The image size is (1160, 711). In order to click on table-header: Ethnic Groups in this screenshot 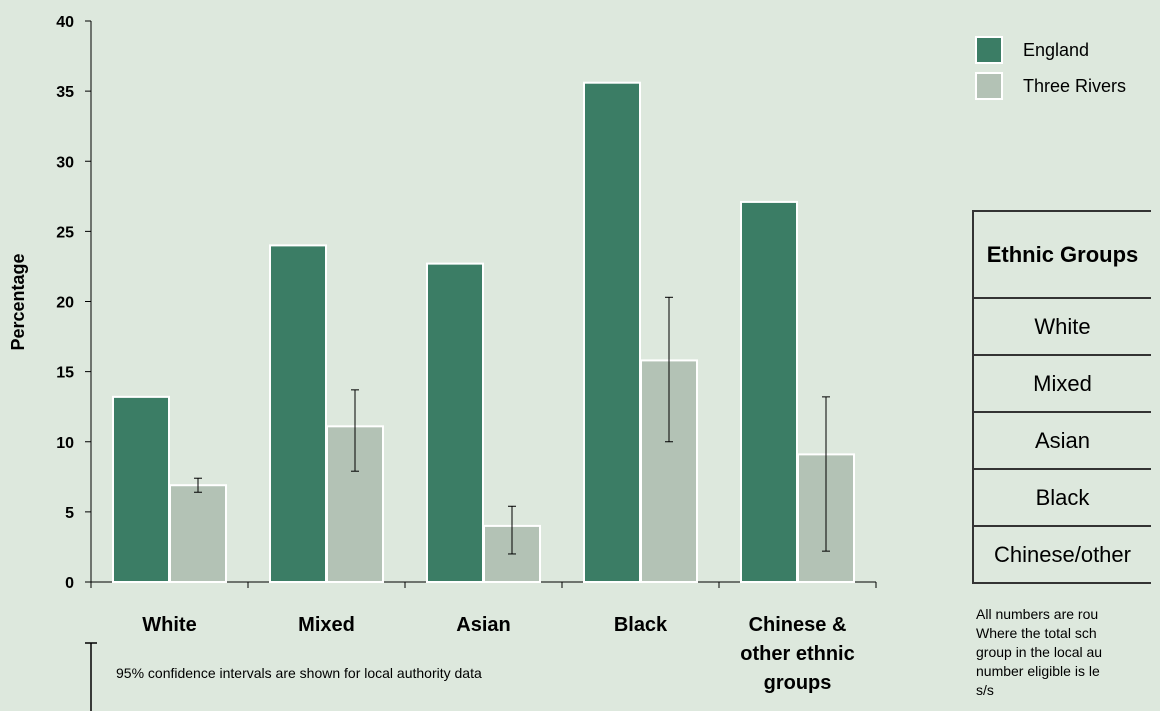, I will do `click(1061, 254)`.